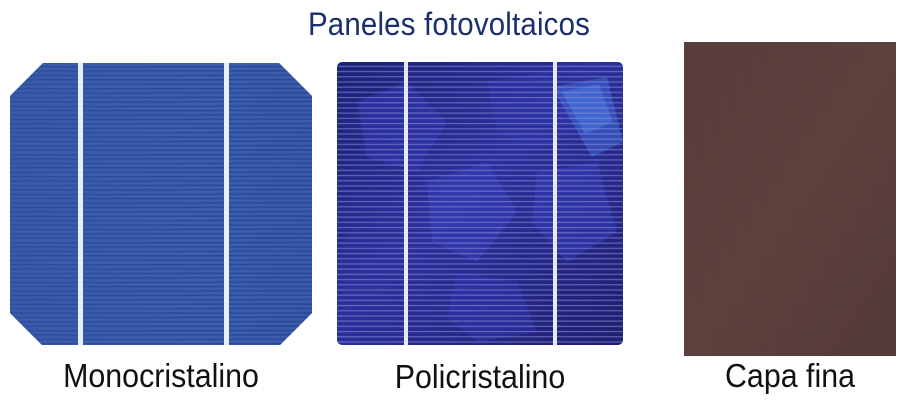  I want to click on diagram-title: Paneles fotovoltaicos, so click(449, 24).